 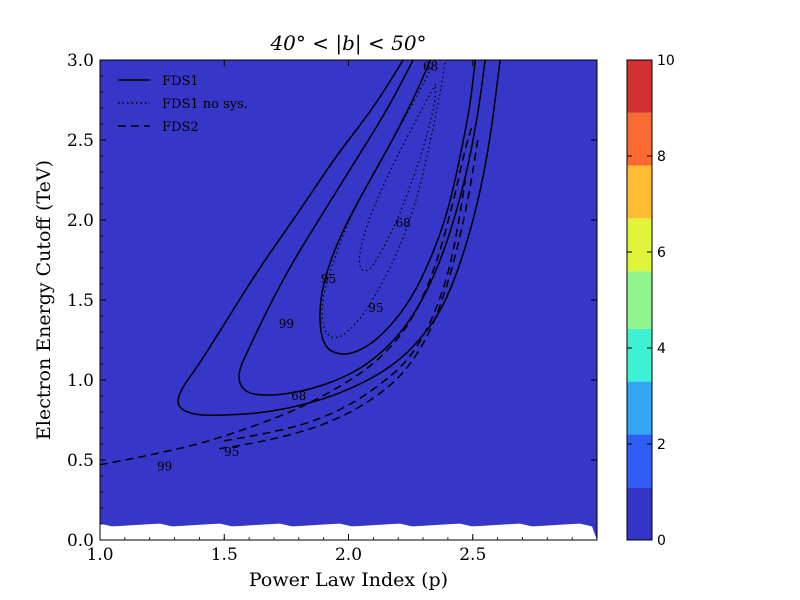 I want to click on colorbar-tick-label: 6, so click(x=661, y=253).